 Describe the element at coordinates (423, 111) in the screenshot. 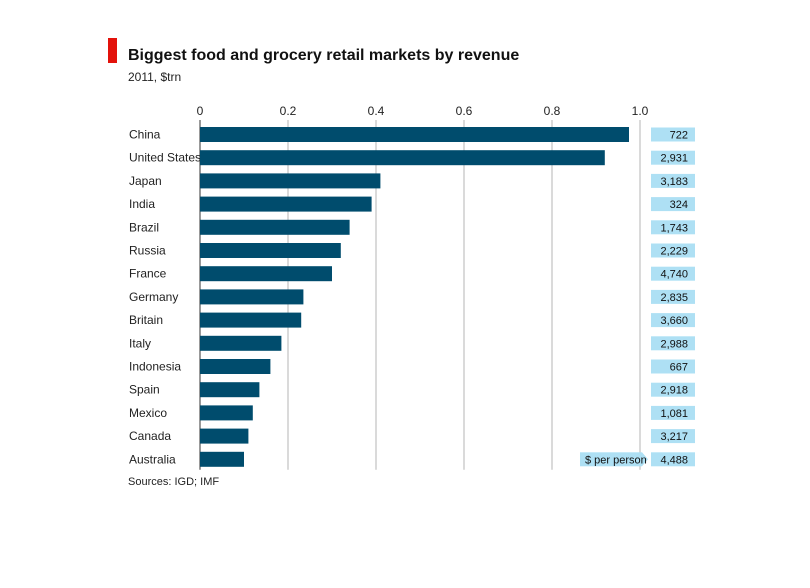

I see `x-tick-labels: 0 0.2 0.4 0.6 0.8 1.0` at that location.